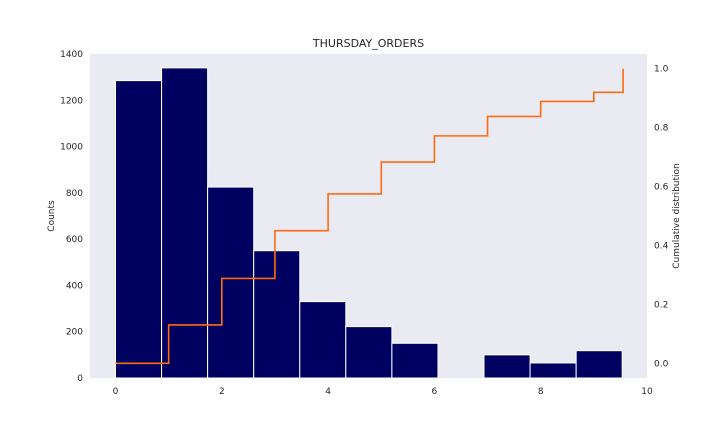 Image resolution: width=720 pixels, height=432 pixels. What do you see at coordinates (368, 43) in the screenshot?
I see `chart-title: THURSDAY_ORDERS` at bounding box center [368, 43].